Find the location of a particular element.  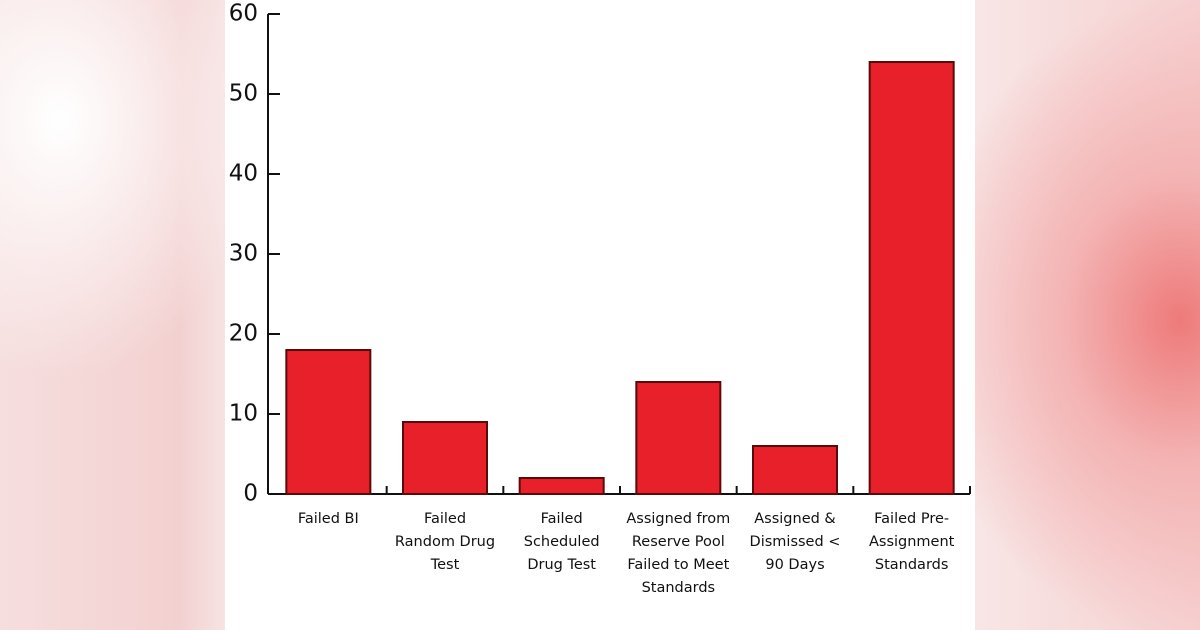

y-tick-label: 60 is located at coordinates (243, 14).